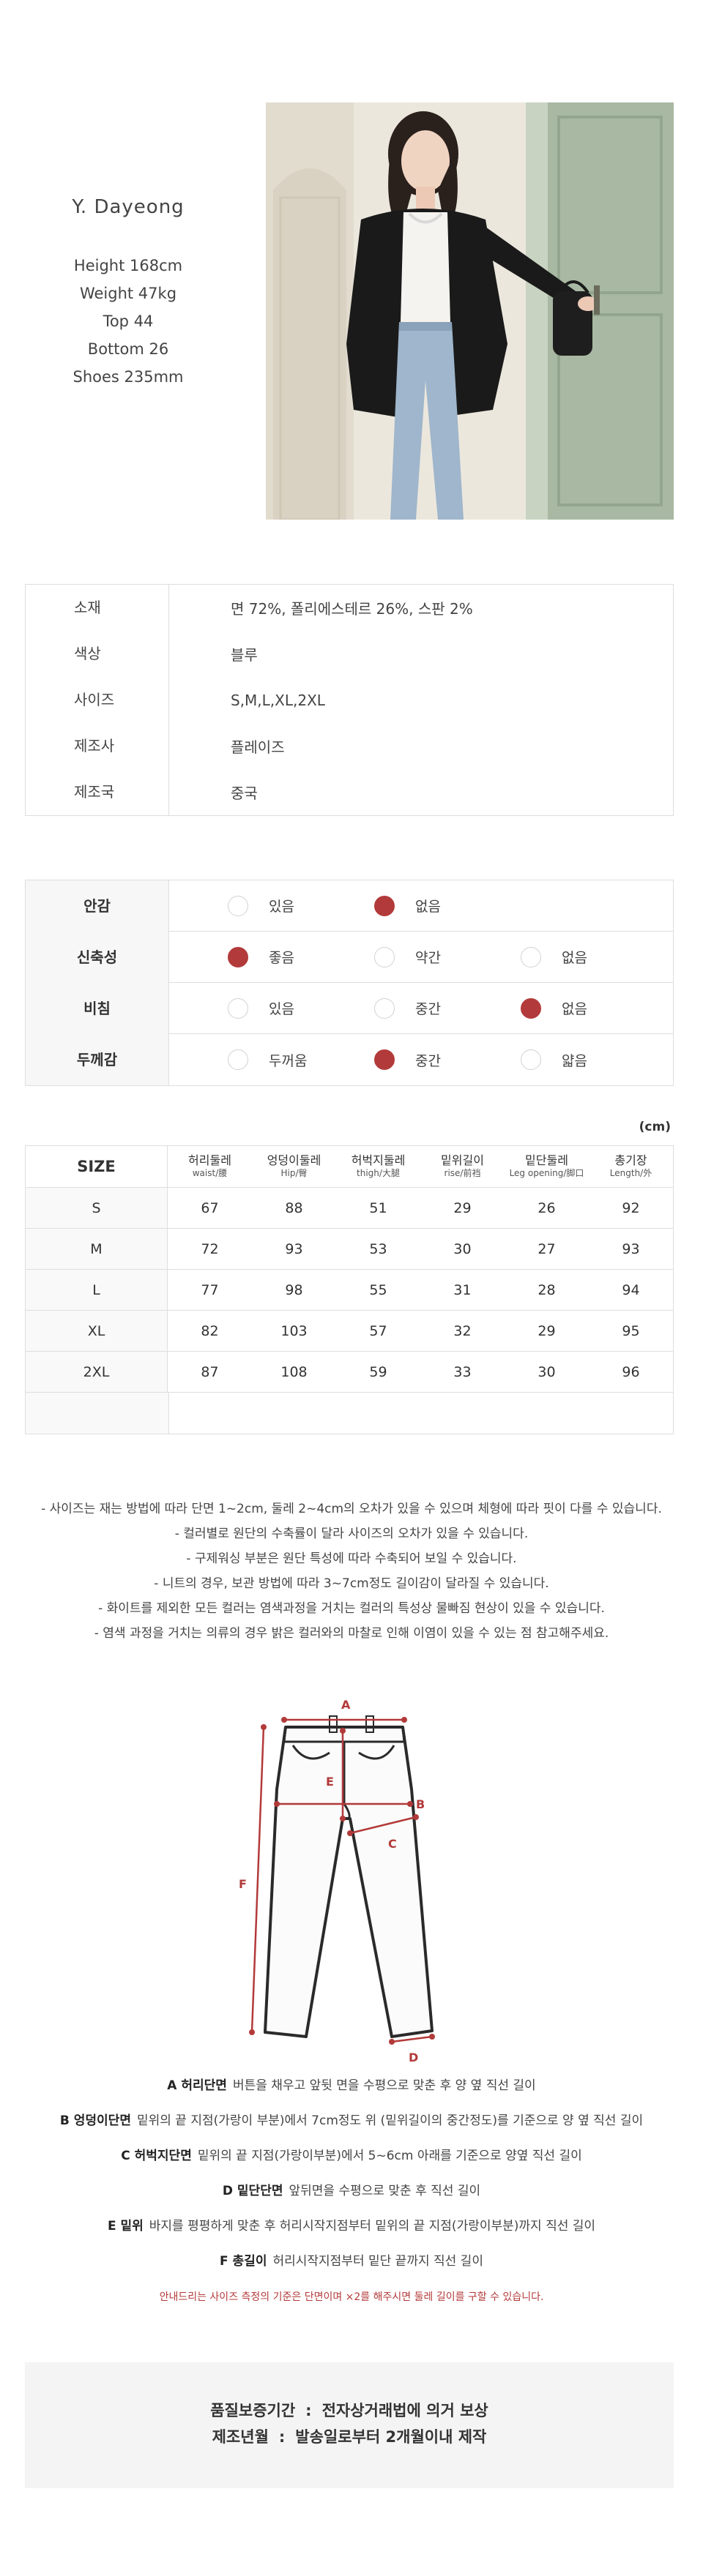 The image size is (703, 2576). Describe the element at coordinates (631, 1289) in the screenshot. I see `size-cell: 94` at that location.